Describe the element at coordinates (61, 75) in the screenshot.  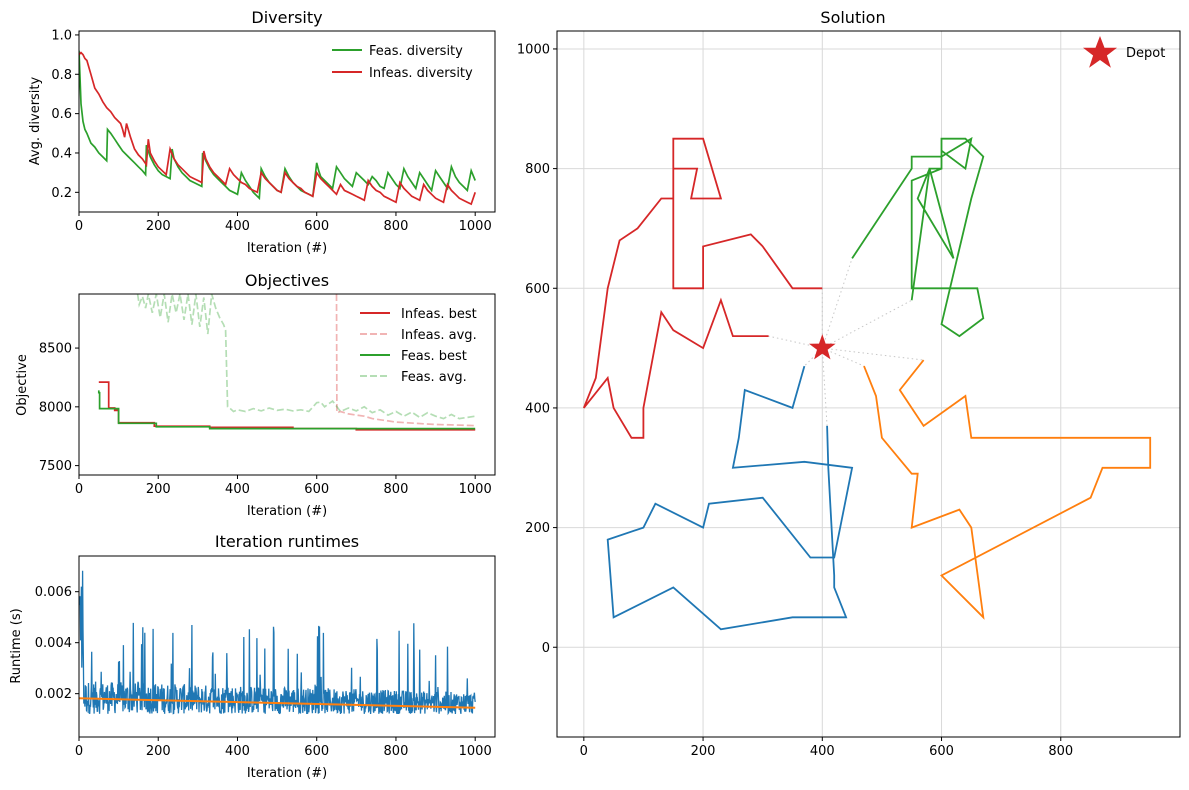
I see `y-tick-label: 0.8` at that location.